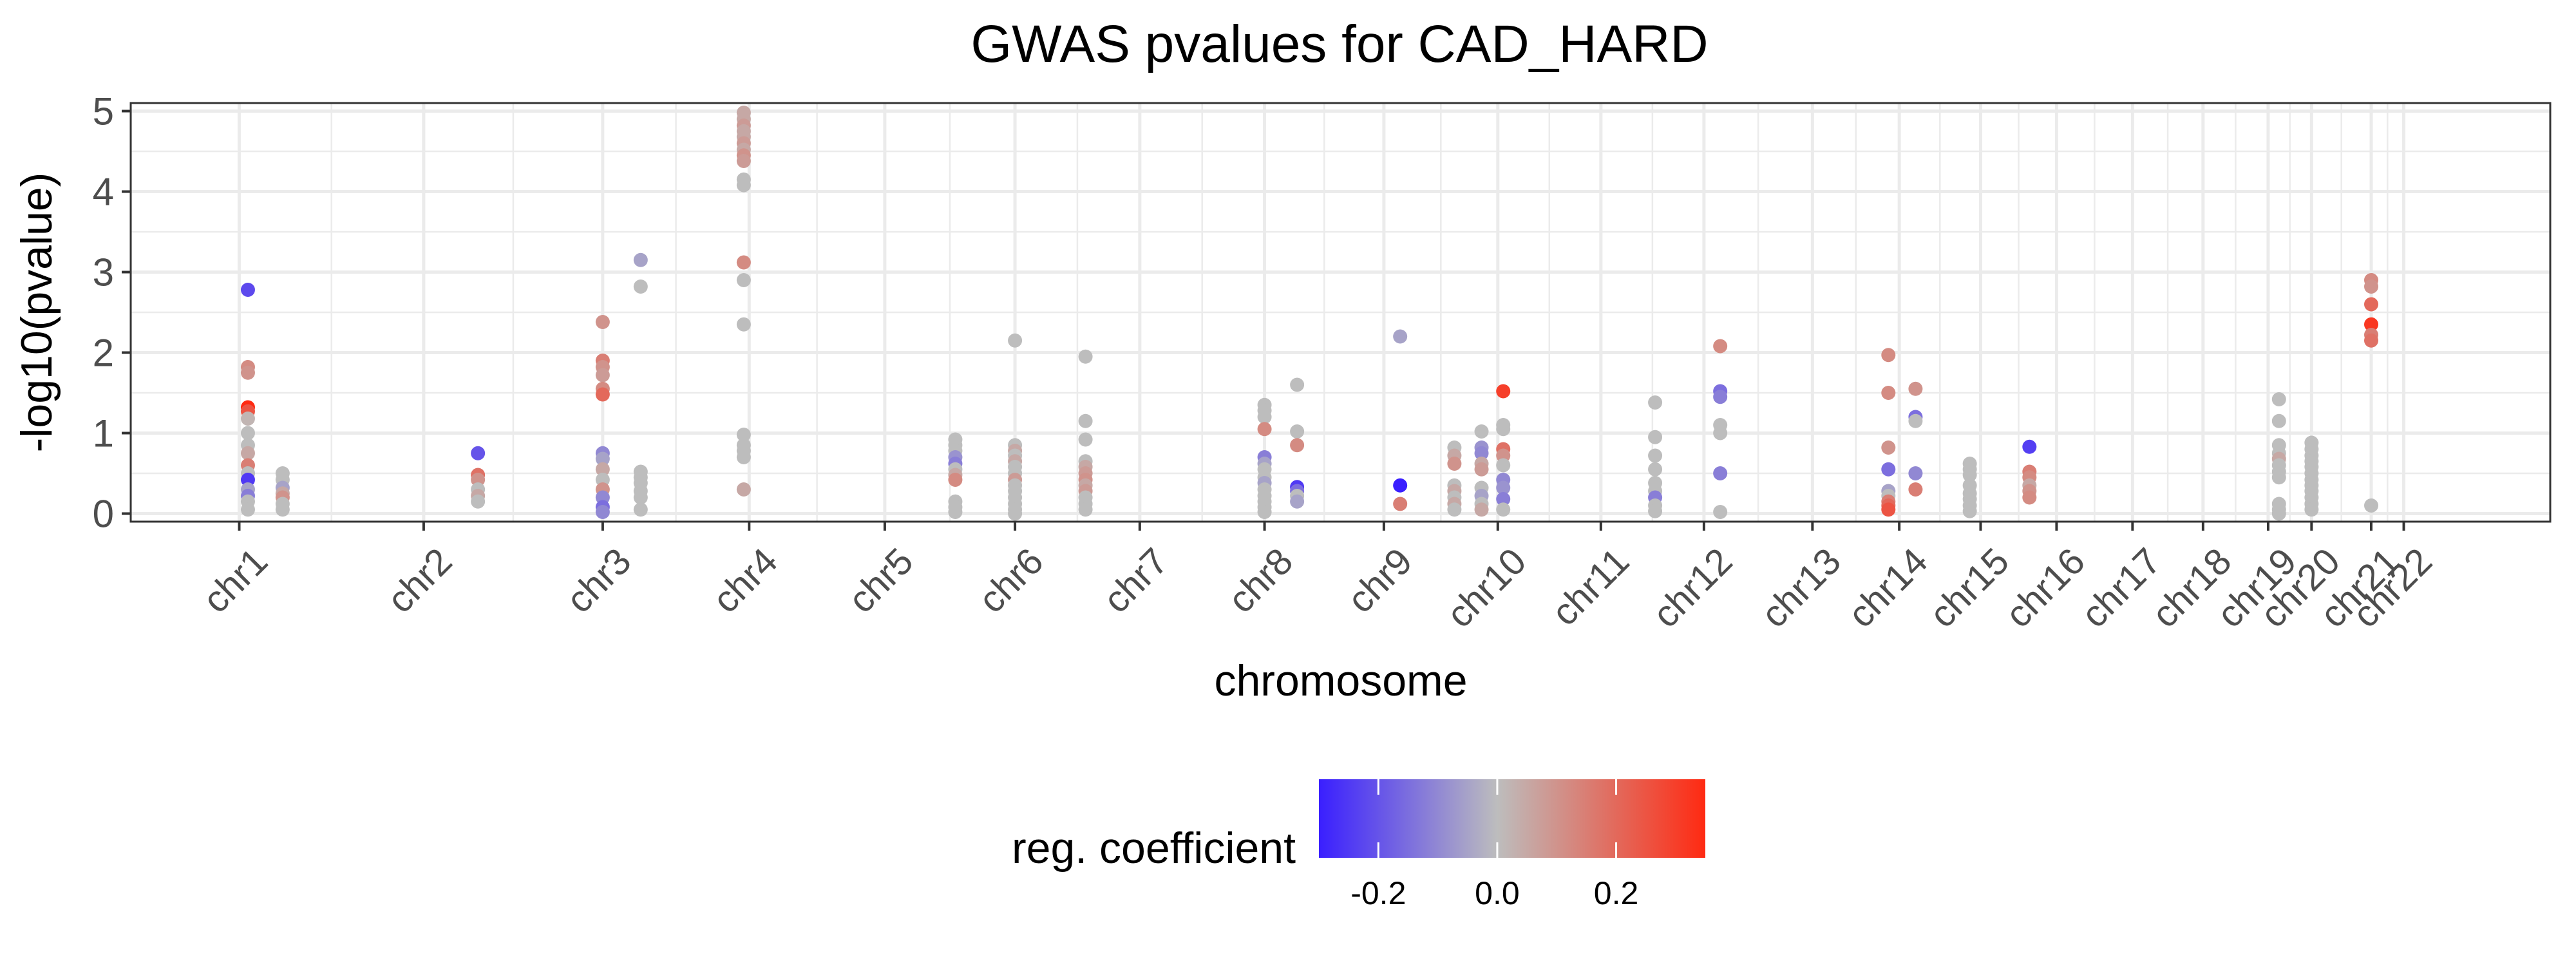  Describe the element at coordinates (104, 192) in the screenshot. I see `y-tick-label: 4` at that location.